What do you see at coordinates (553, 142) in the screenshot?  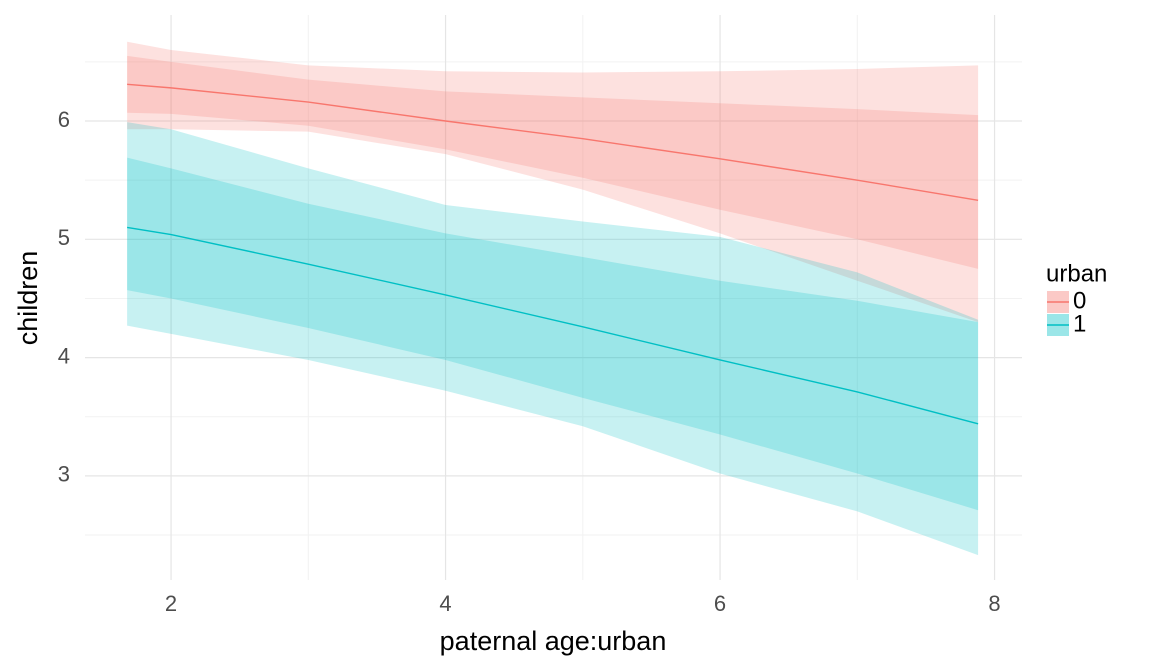 I see `line` at bounding box center [553, 142].